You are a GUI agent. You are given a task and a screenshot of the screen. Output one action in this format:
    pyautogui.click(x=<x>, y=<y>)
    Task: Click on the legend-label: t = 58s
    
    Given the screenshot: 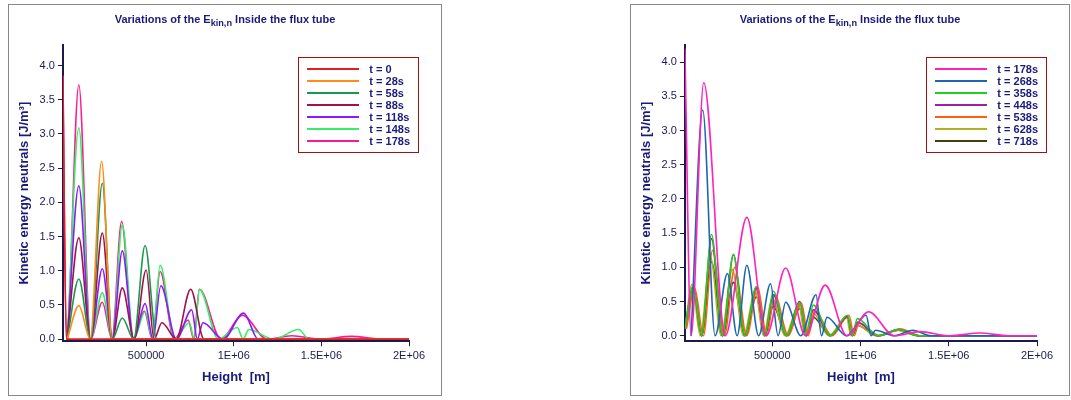 What is the action you would take?
    pyautogui.click(x=386, y=93)
    